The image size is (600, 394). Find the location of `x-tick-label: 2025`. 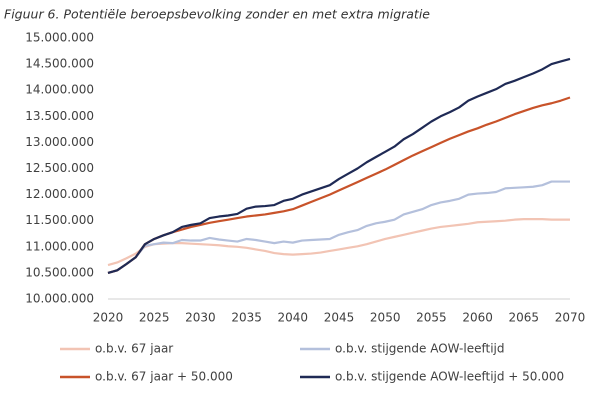

x-tick-label: 2025 is located at coordinates (154, 318).